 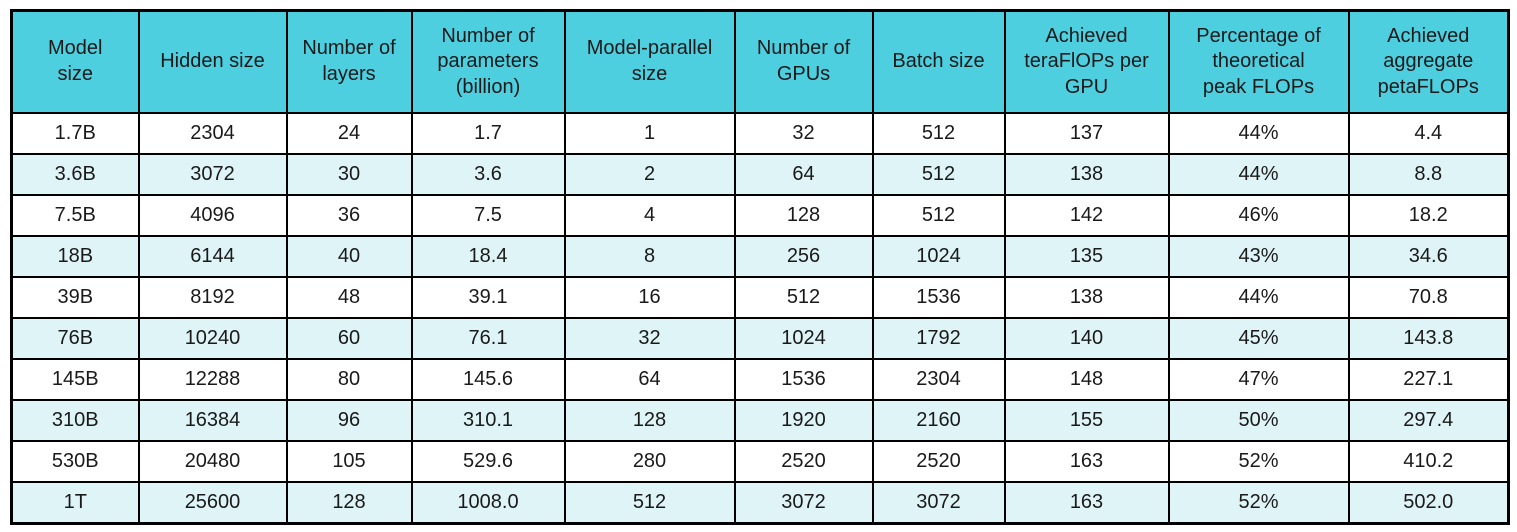 What do you see at coordinates (1086, 379) in the screenshot?
I see `table-cell: 148` at bounding box center [1086, 379].